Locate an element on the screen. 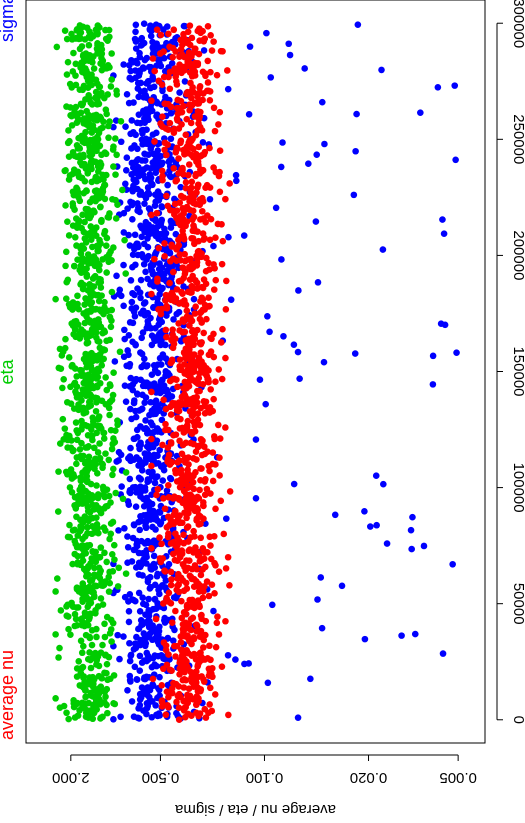  x-axis: 0 50000 100000 150000 200000 250000 300000 is located at coordinates (510, 362).